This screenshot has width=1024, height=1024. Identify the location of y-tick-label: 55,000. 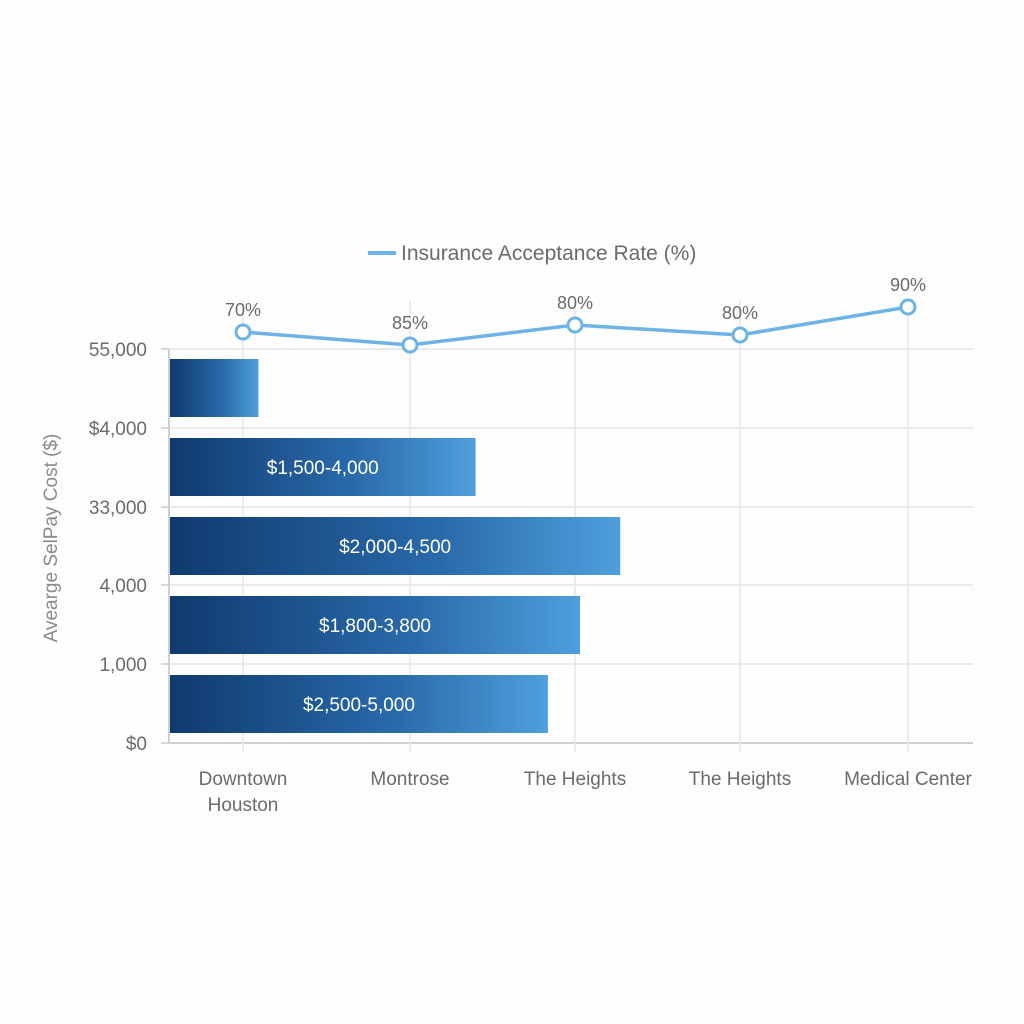
(118, 350).